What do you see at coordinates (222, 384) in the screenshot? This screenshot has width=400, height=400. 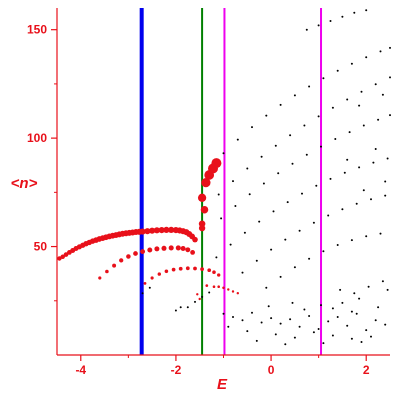 I see `x-axis-label: E` at bounding box center [222, 384].